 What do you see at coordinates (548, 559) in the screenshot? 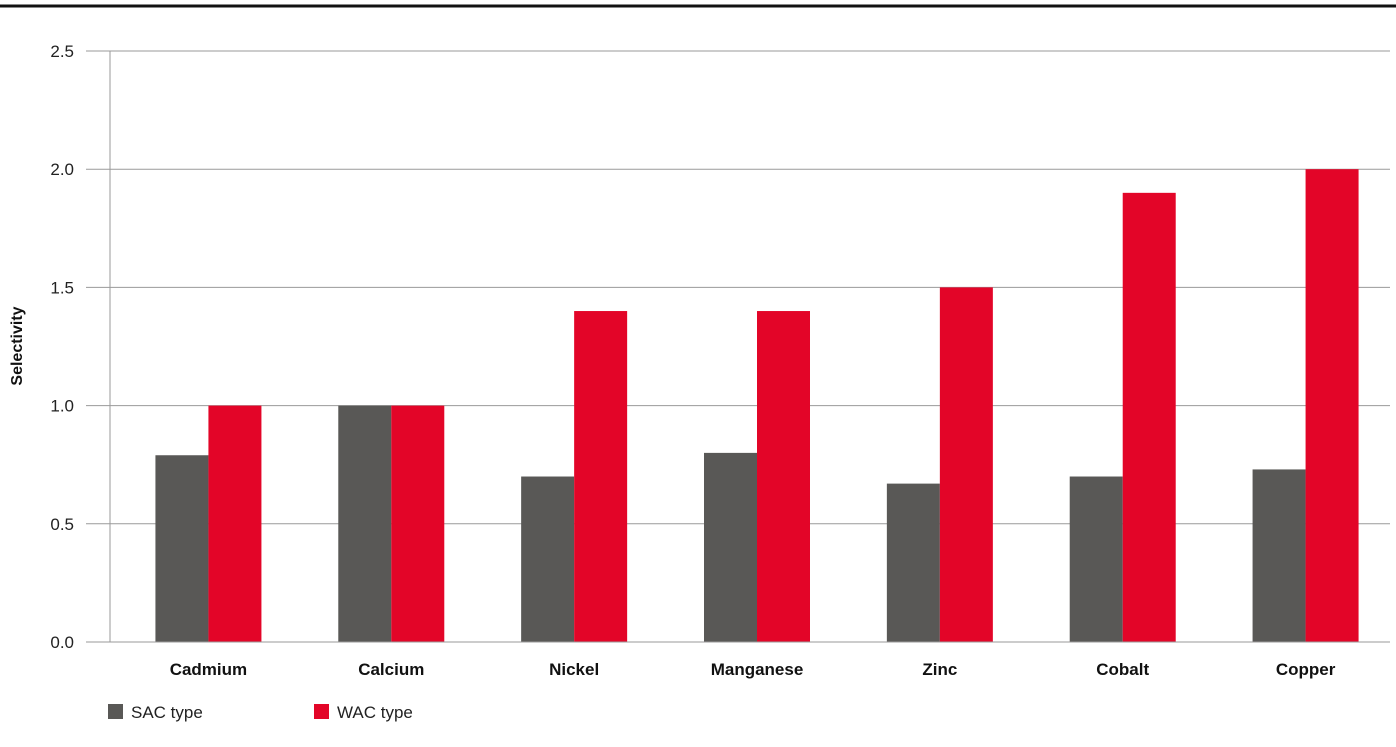
I see `bar-sac-type-nickel` at bounding box center [548, 559].